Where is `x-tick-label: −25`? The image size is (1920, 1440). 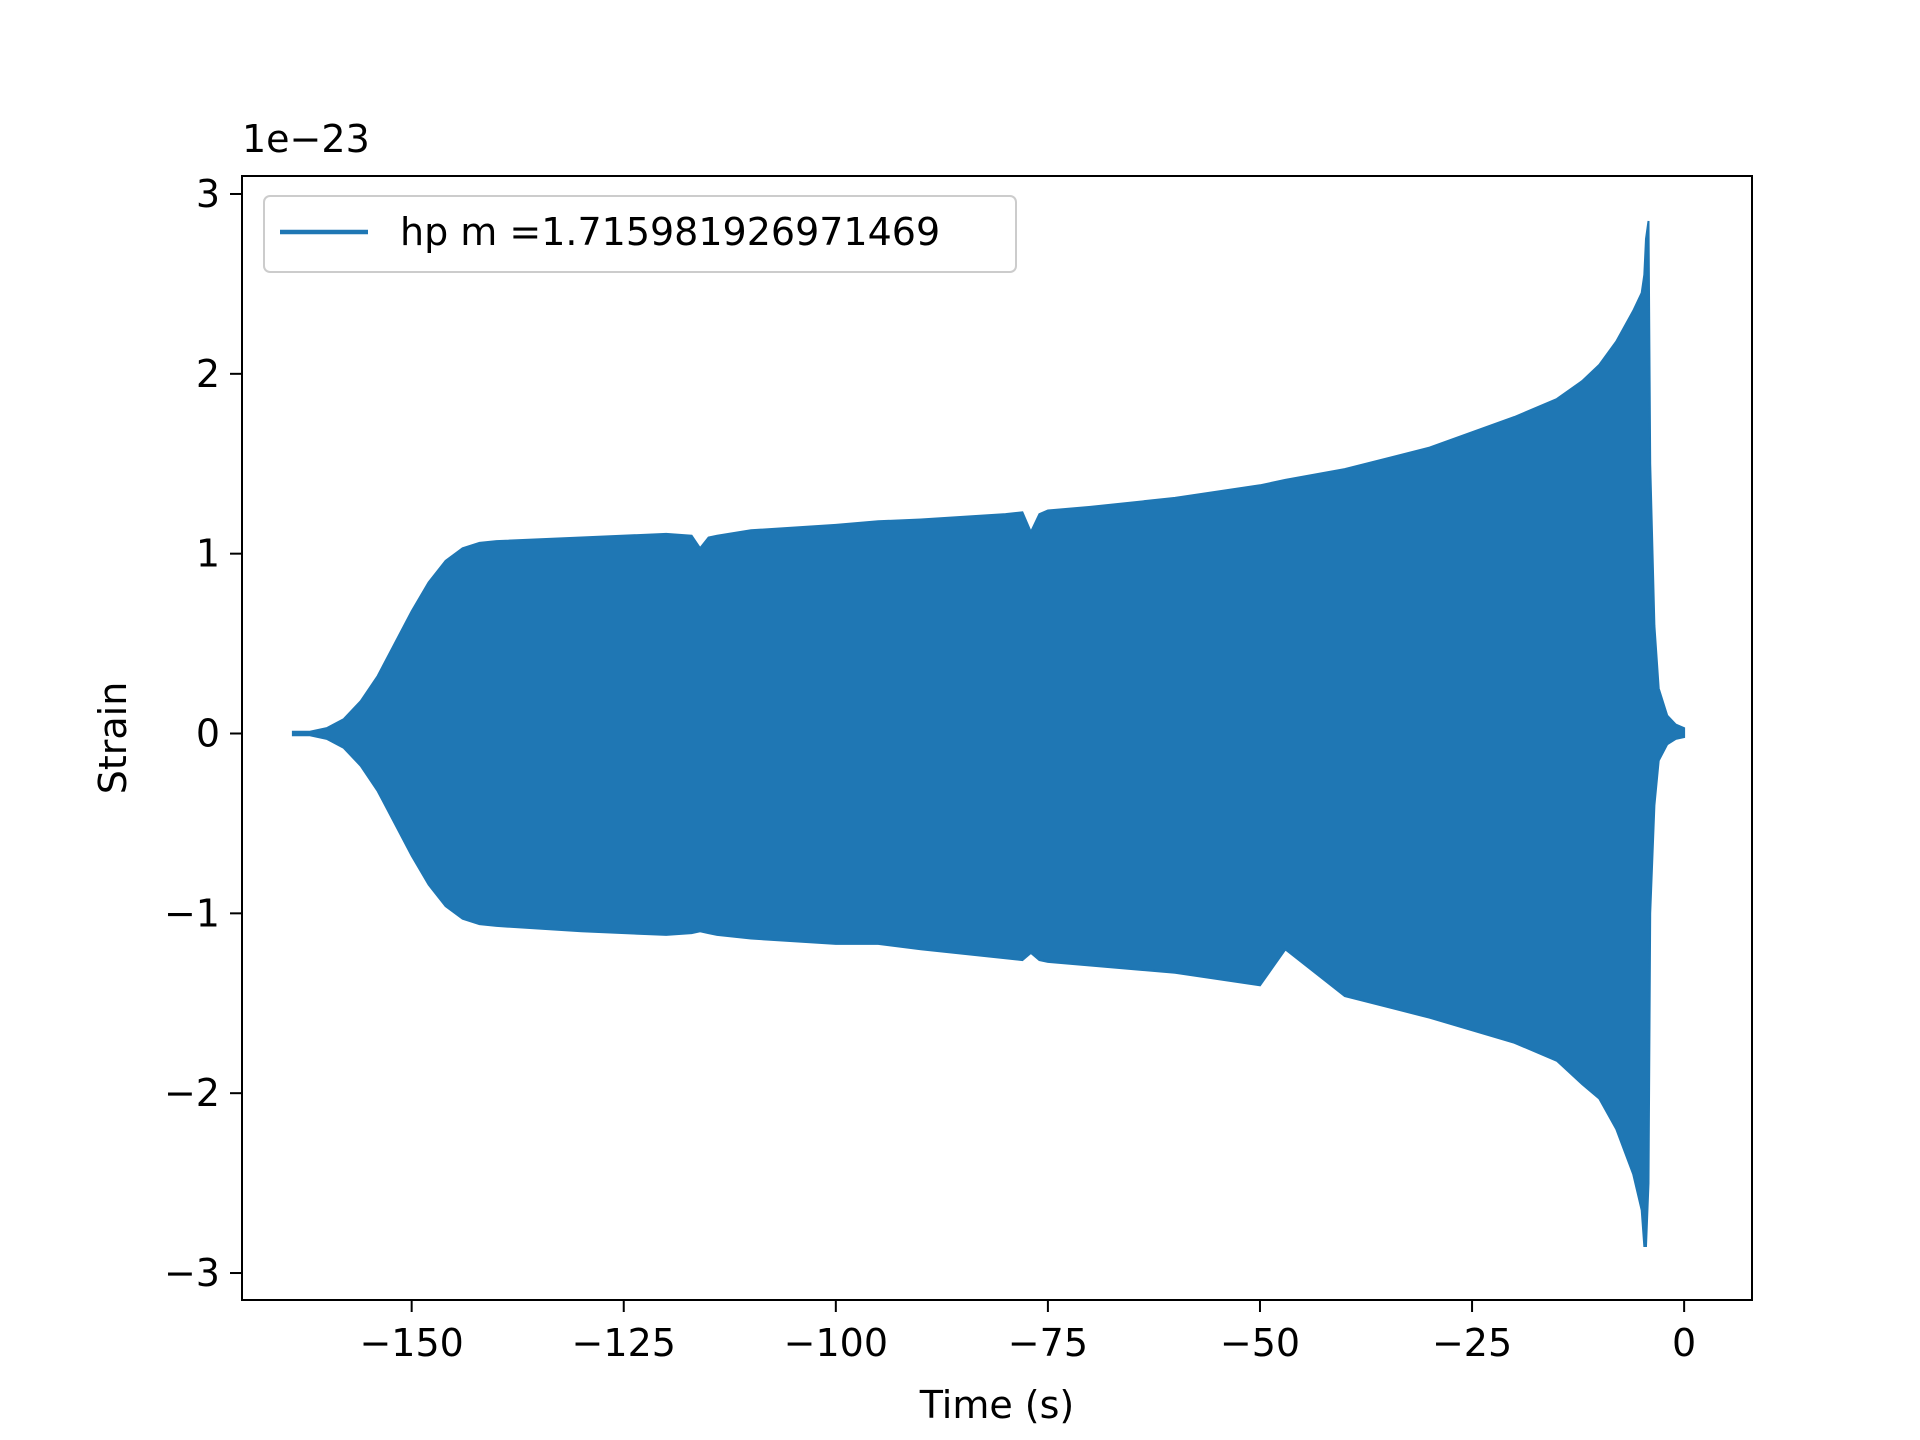 x-tick-label: −25 is located at coordinates (1472, 1343).